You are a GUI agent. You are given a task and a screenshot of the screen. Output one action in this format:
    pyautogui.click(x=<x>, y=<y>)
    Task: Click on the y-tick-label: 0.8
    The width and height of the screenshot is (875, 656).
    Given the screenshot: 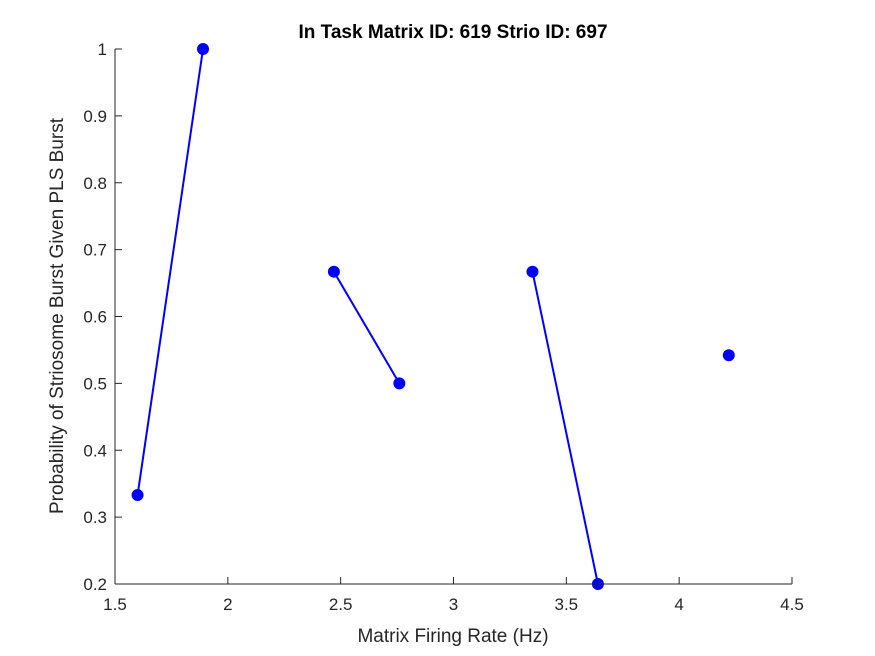 What is the action you would take?
    pyautogui.click(x=95, y=183)
    